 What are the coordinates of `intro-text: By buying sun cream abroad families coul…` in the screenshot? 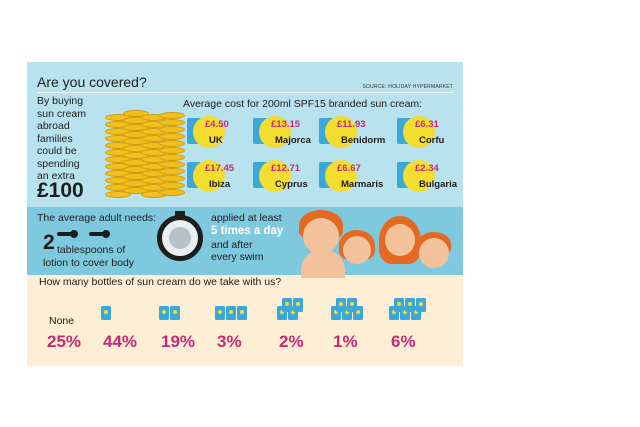 It's located at (79, 139).